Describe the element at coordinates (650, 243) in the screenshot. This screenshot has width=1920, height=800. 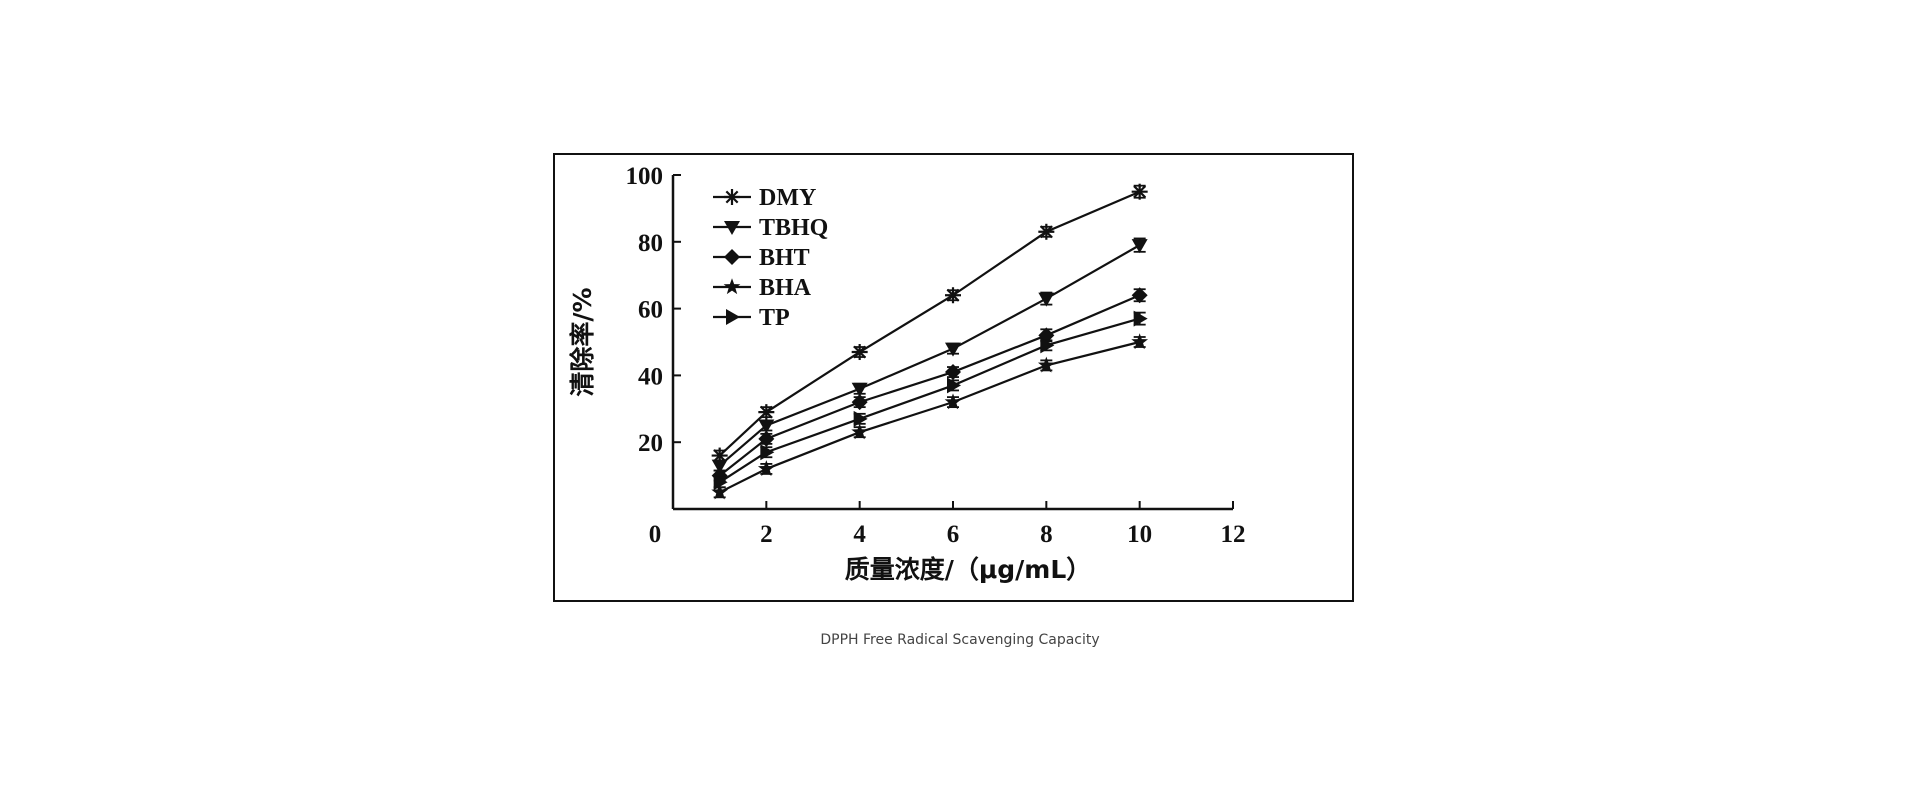
I see `y-tick-label: 80` at that location.